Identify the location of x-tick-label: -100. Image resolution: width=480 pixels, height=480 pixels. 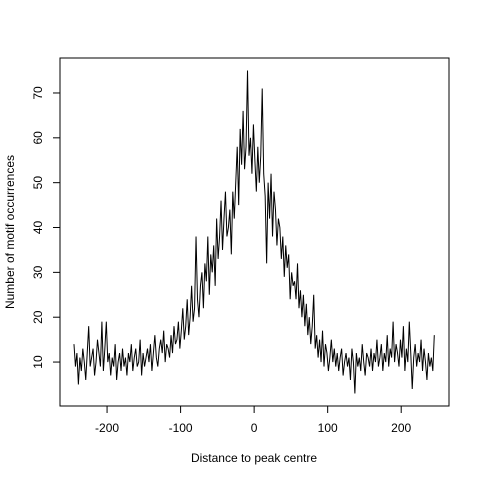
(181, 428).